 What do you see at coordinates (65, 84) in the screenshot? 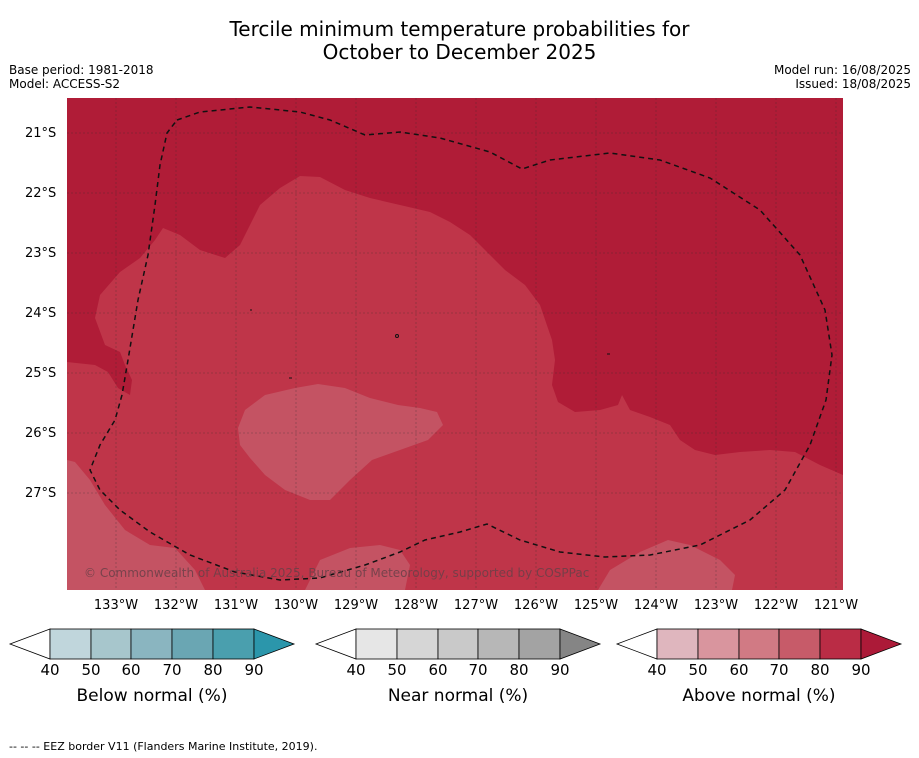
I see `model-name: Model: ACCESS-S2` at bounding box center [65, 84].